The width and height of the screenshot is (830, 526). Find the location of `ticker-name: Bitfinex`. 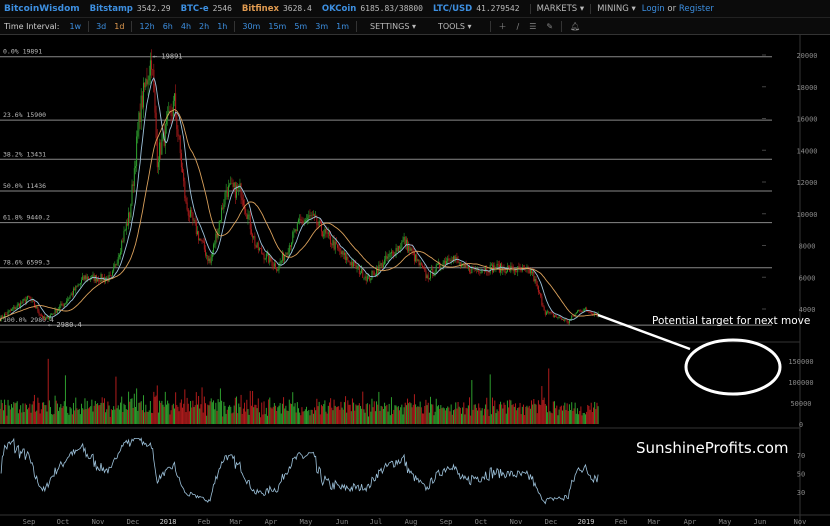

ticker-name: Bitfinex is located at coordinates (260, 8).